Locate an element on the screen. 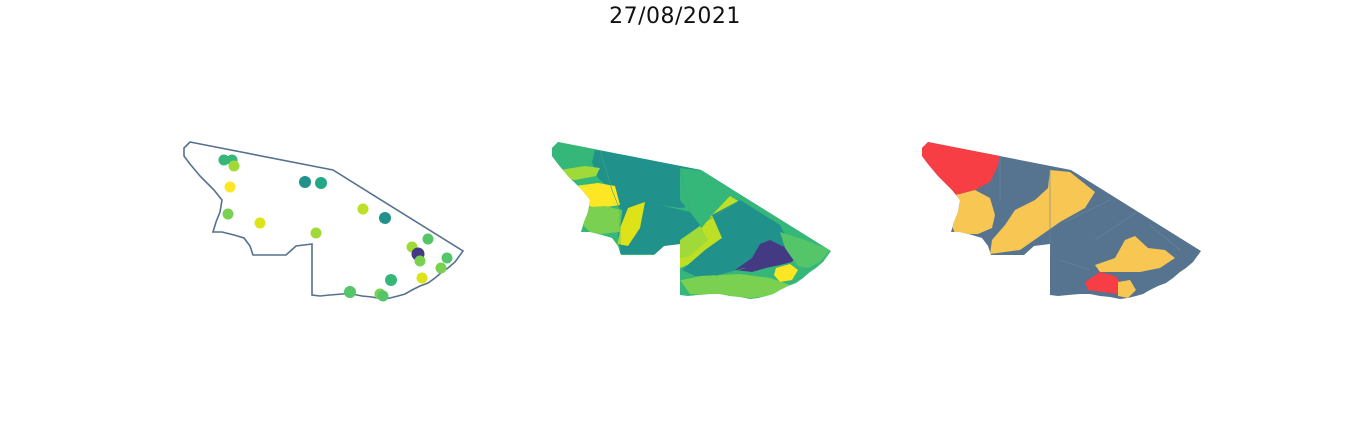 Image resolution: width=1350 pixels, height=444 pixels. points-map-panel is located at coordinates (323, 221).